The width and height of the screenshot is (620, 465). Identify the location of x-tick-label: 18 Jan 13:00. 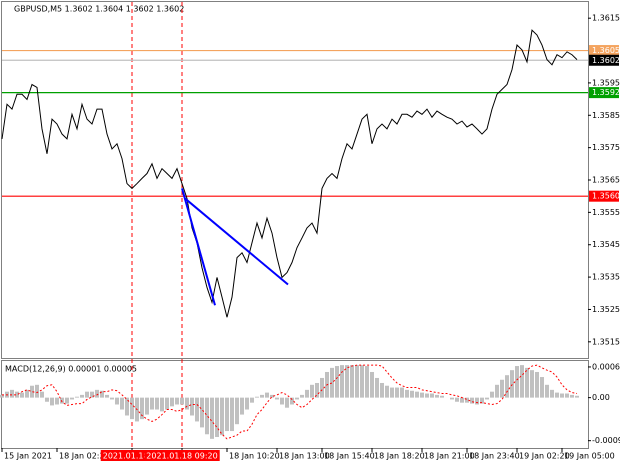
(304, 456).